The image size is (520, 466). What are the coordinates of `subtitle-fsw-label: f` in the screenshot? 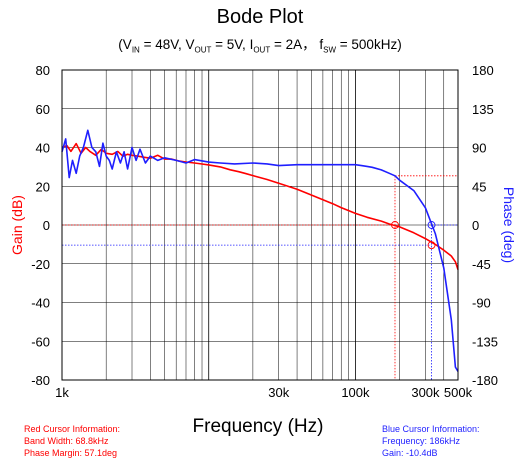 It's located at (321, 44).